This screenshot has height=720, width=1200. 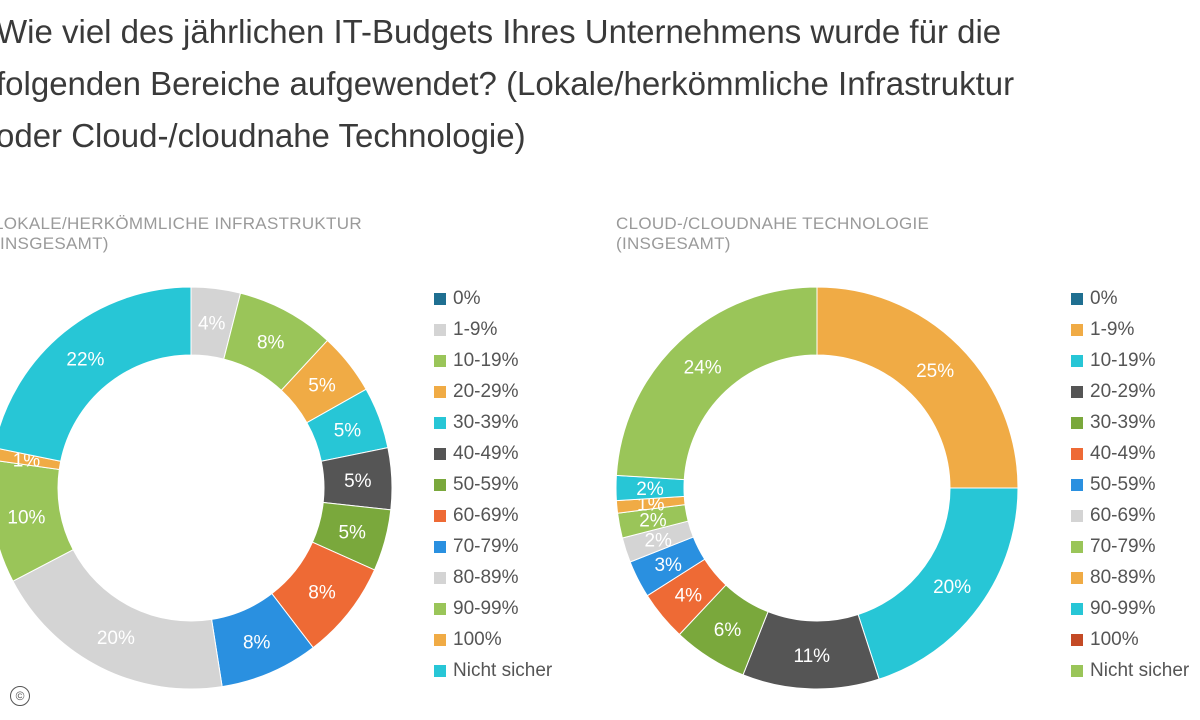 I want to click on cloud-legend-item: 40-49%, so click(x=1130, y=453).